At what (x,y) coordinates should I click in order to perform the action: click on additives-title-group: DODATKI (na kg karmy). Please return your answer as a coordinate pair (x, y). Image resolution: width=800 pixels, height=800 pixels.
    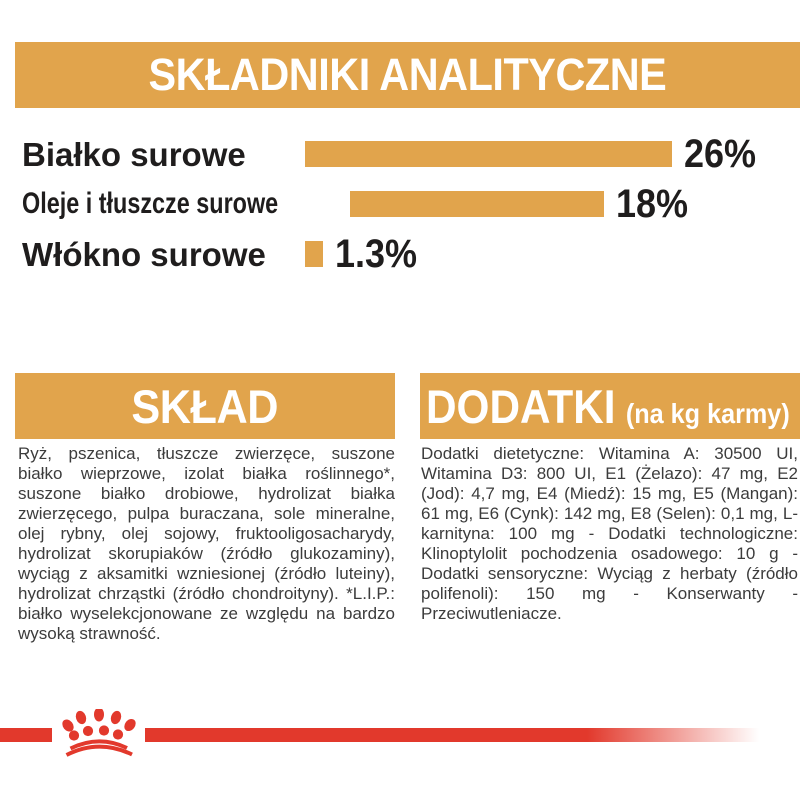
    Looking at the image, I should click on (608, 406).